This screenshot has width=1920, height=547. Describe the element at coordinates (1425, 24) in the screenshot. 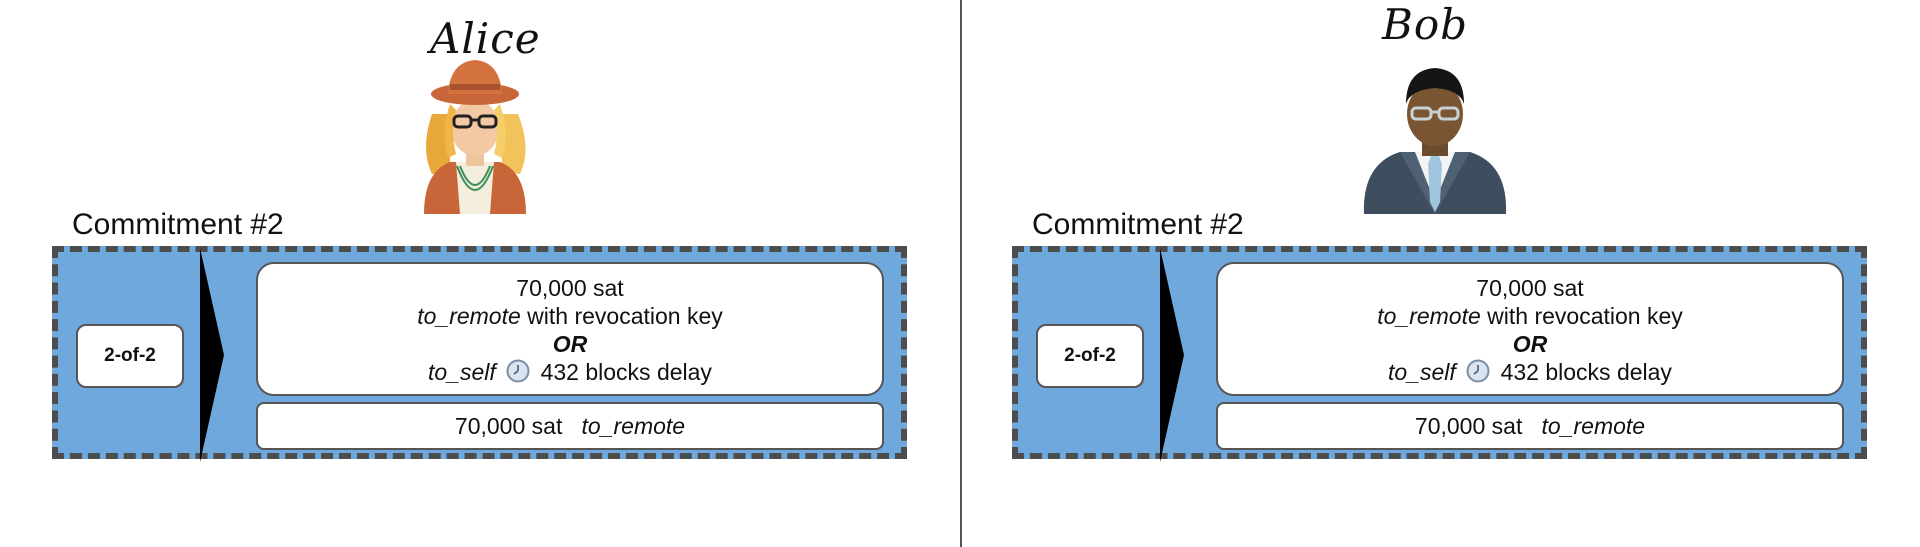

I see `party-name: Bob` at that location.